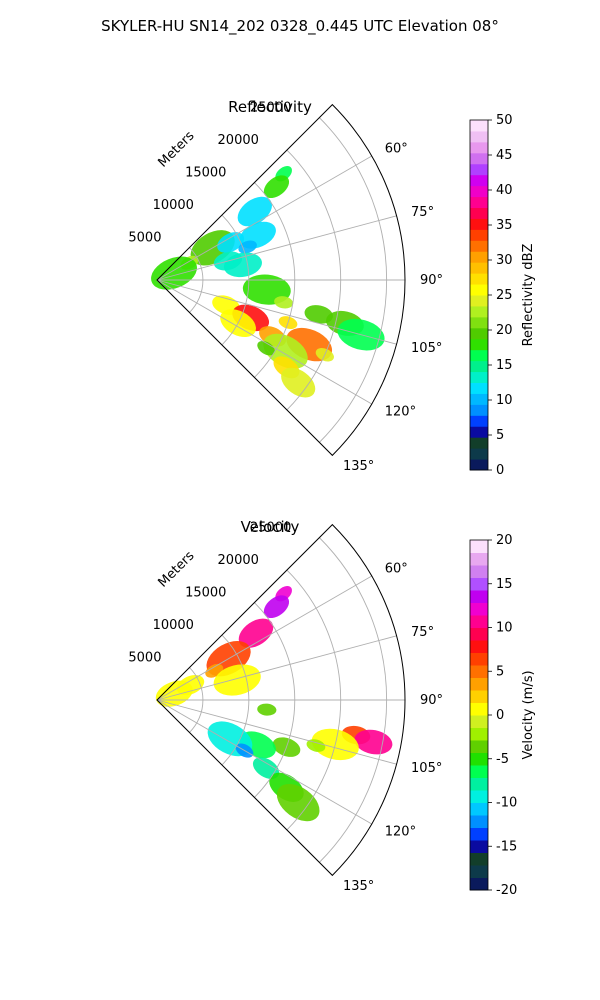 The image size is (600, 1000). Describe the element at coordinates (504, 260) in the screenshot. I see `colorbar-tick-label: 30` at that location.